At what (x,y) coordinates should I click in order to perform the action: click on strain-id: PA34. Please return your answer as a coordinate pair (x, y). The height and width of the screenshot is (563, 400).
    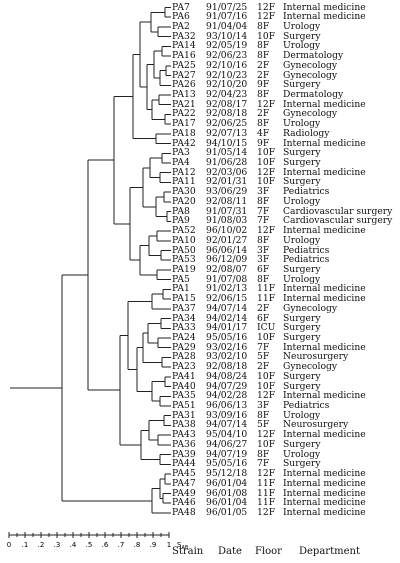
    Looking at the image, I should click on (184, 318).